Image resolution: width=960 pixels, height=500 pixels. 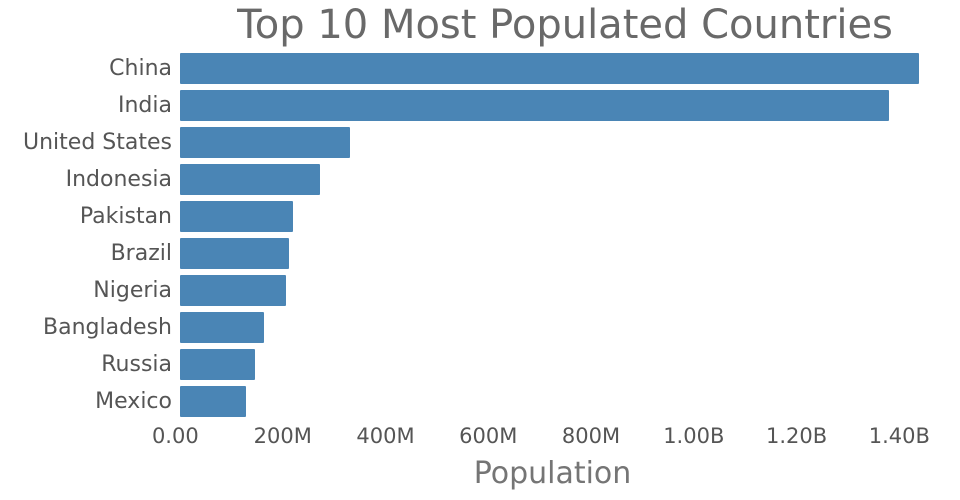 I want to click on chart-row: Russia, so click(x=462, y=364).